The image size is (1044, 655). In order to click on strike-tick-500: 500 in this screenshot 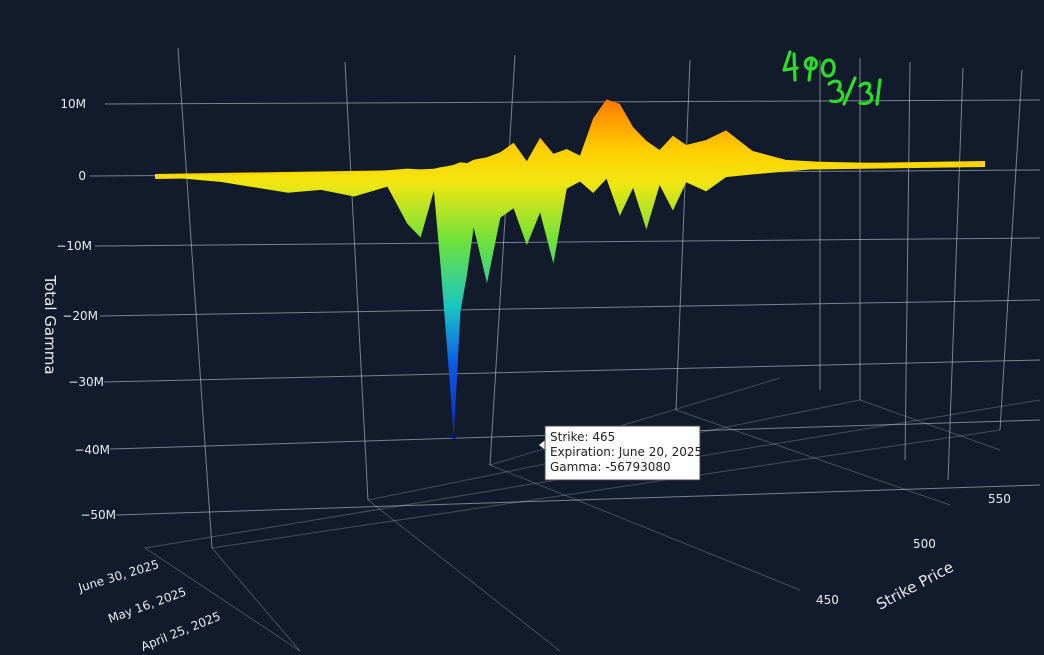, I will do `click(924, 544)`.